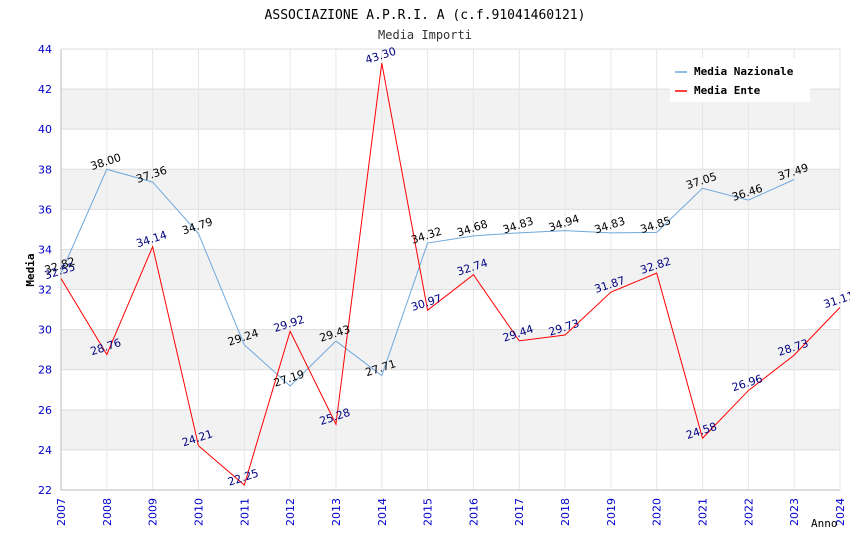 Image resolution: width=850 pixels, height=550 pixels. What do you see at coordinates (30, 269) in the screenshot?
I see `y-axis-label: Media` at bounding box center [30, 269].